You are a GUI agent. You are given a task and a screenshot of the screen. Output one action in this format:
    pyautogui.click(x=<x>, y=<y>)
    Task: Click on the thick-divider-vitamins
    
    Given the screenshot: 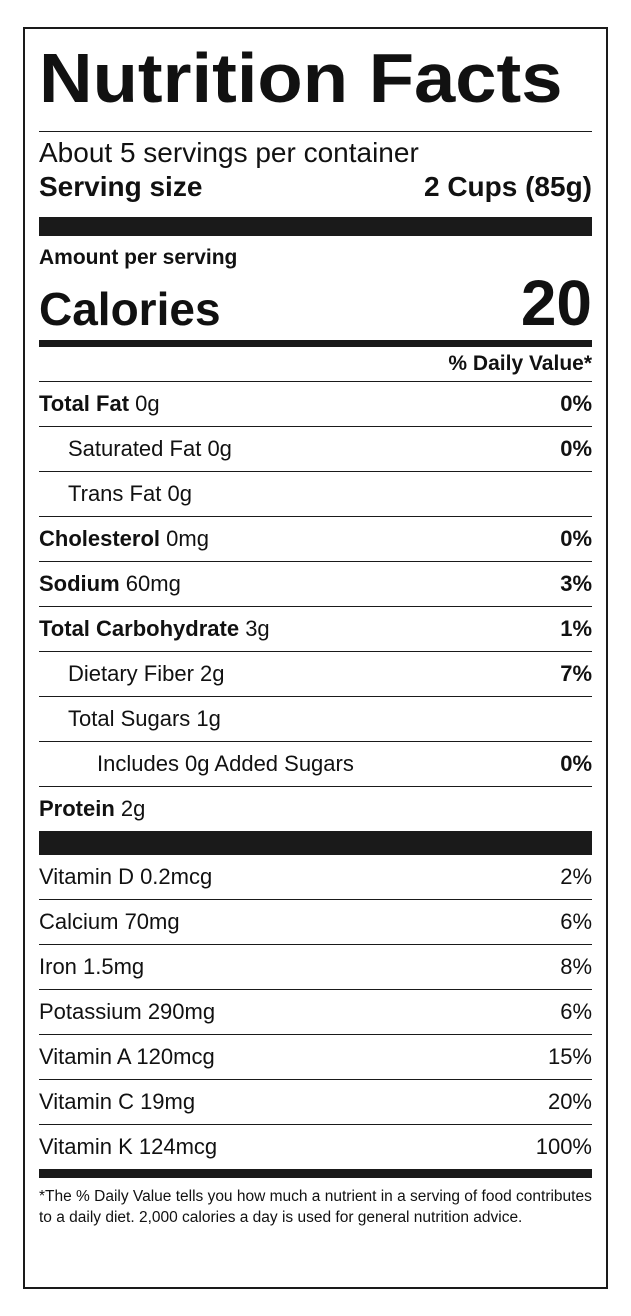 What is the action you would take?
    pyautogui.click(x=315, y=843)
    